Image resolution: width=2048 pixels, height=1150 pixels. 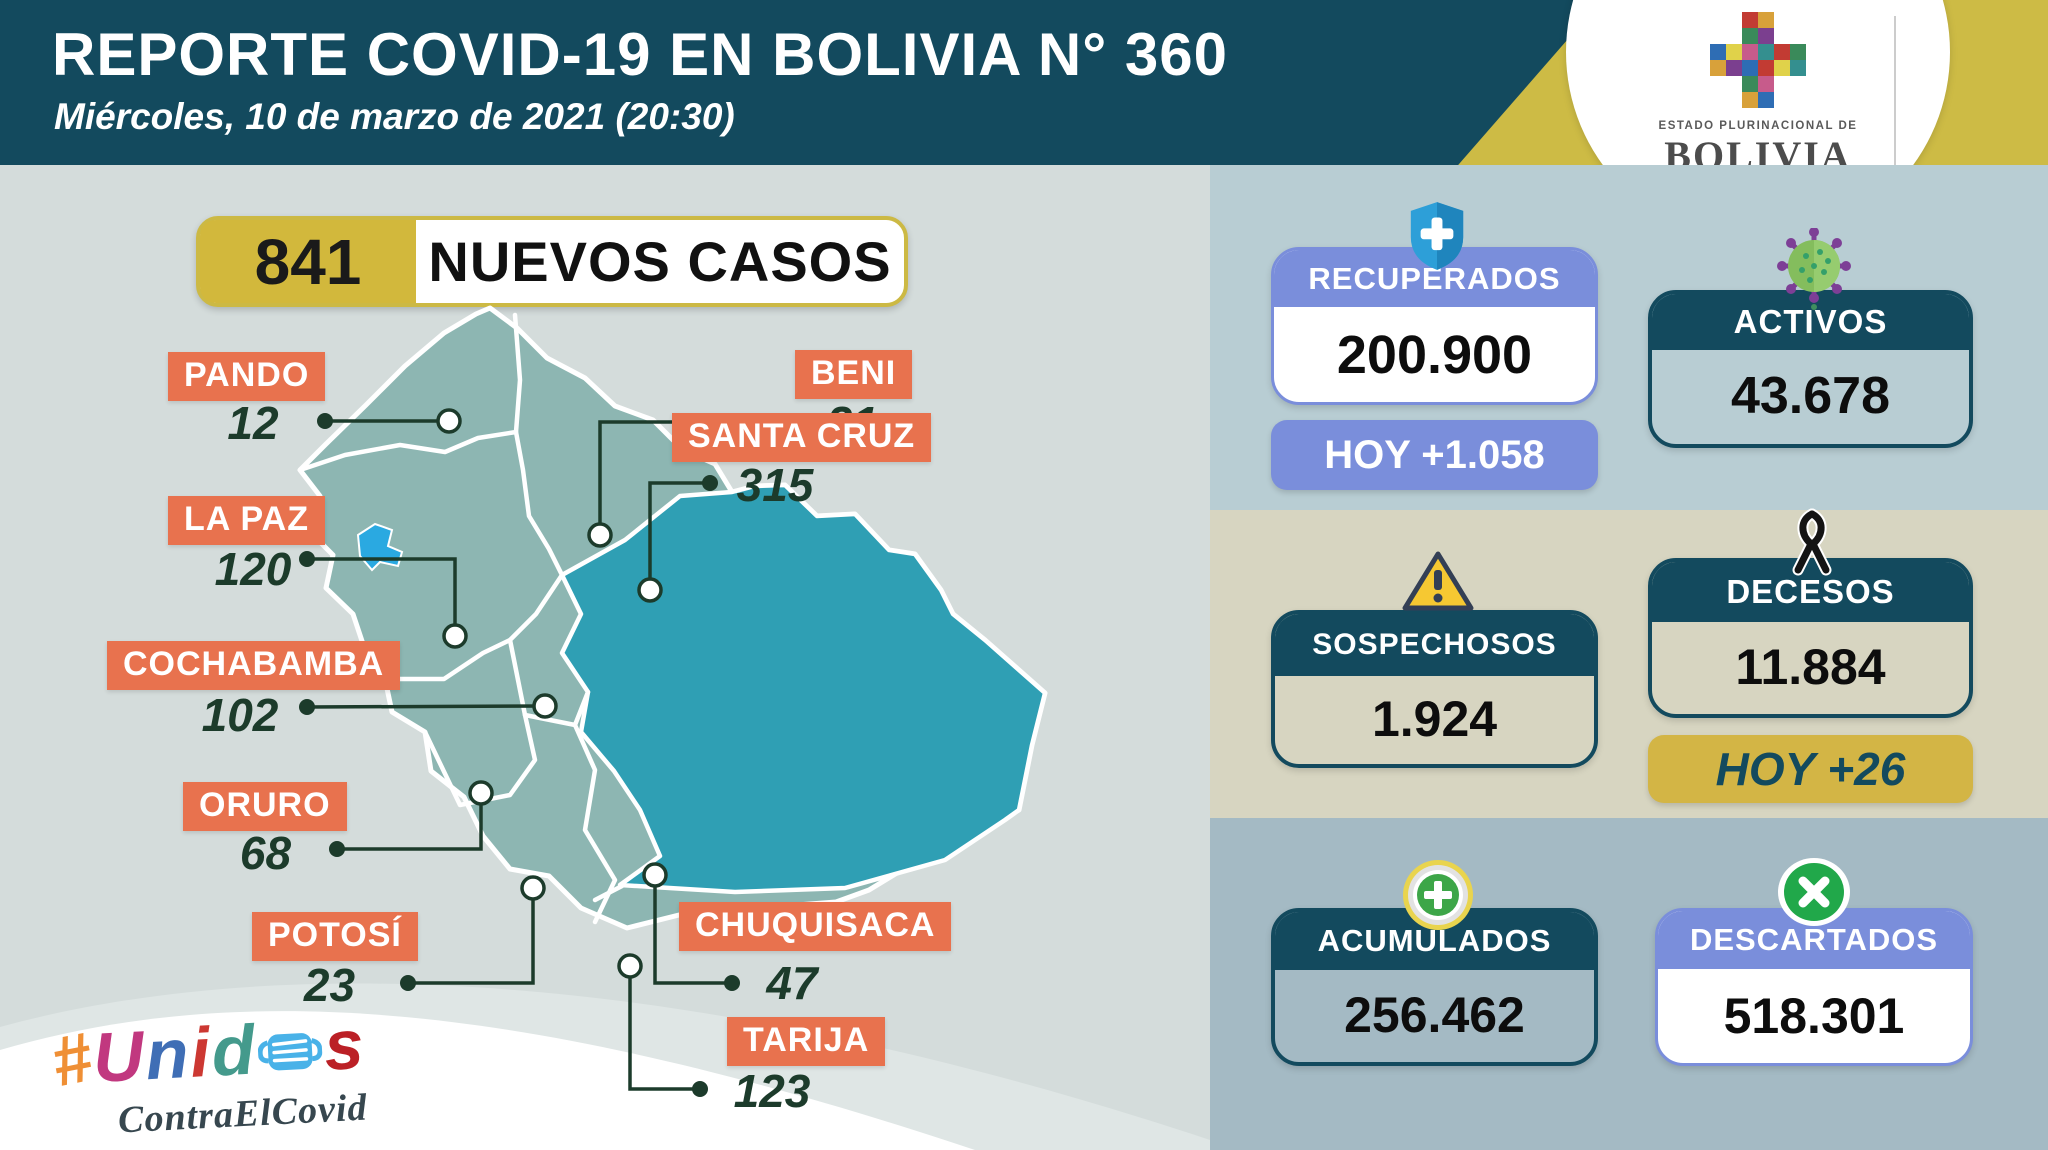 I want to click on card-acumulados: ACUMULADOS 256.462, so click(x=1434, y=987).